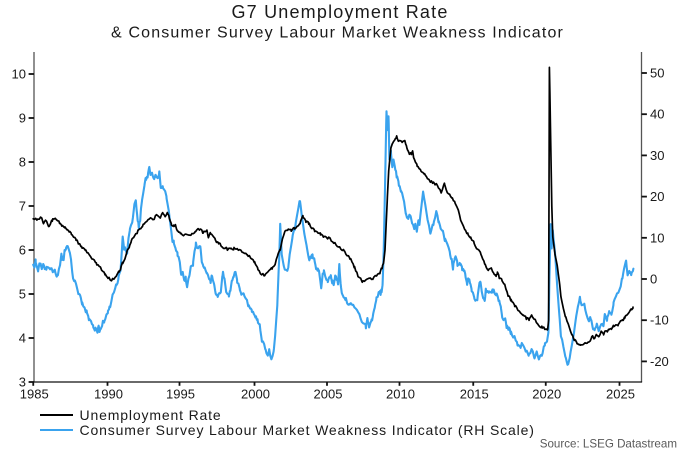 The image size is (680, 460). I want to click on svg-text: 2015, so click(474, 394).